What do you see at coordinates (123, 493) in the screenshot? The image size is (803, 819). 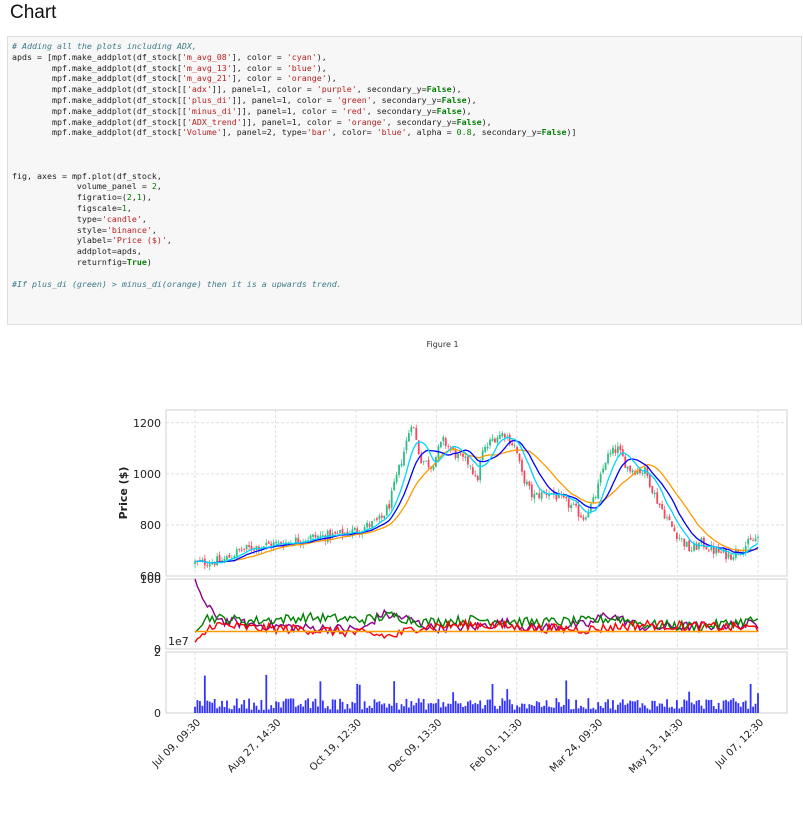 I see `y-axis-label: Price ($)` at bounding box center [123, 493].